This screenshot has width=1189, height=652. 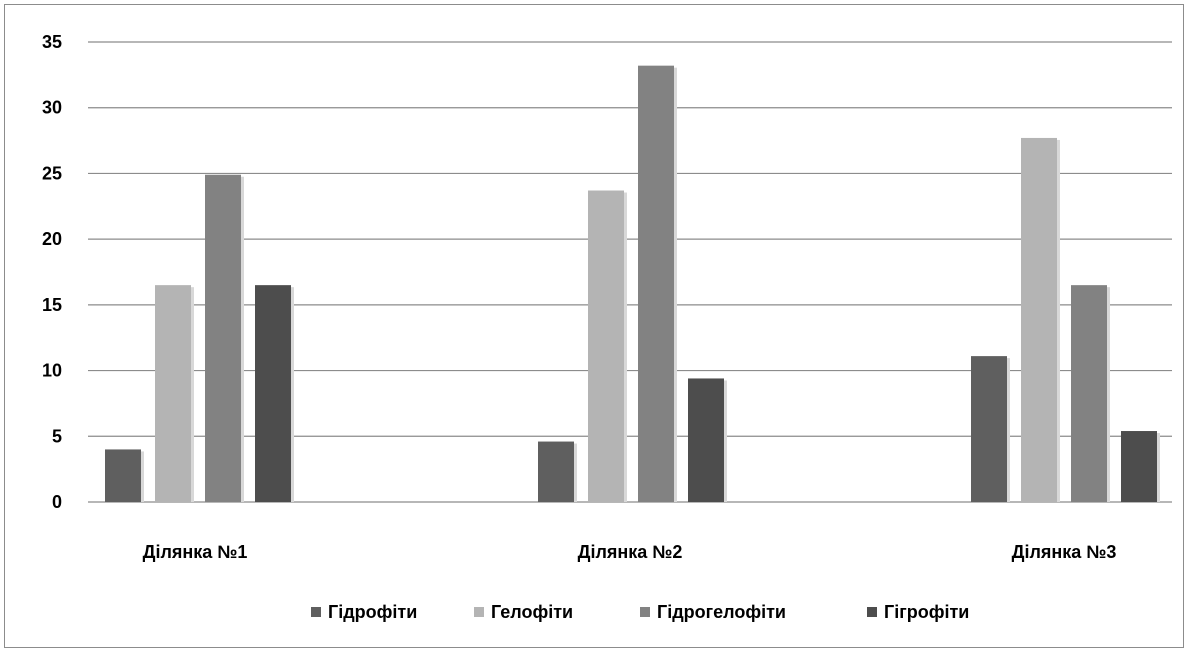 What do you see at coordinates (1064, 552) in the screenshot?
I see `x-category-label: Ділянка №3` at bounding box center [1064, 552].